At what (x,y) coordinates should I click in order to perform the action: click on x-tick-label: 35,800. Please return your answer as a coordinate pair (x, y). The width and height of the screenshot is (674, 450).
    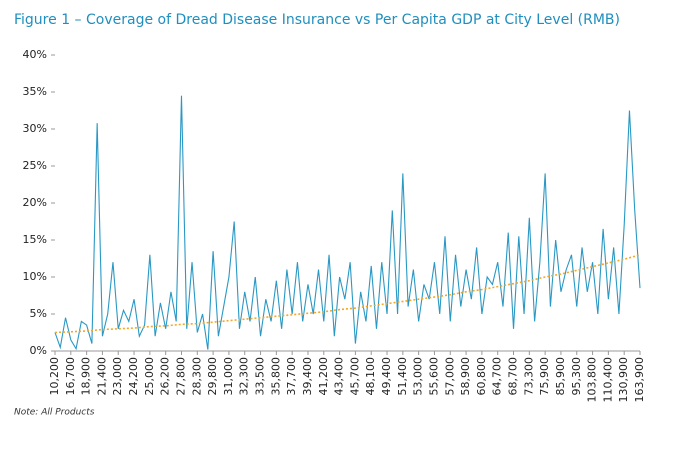
    Looking at the image, I should click on (275, 376).